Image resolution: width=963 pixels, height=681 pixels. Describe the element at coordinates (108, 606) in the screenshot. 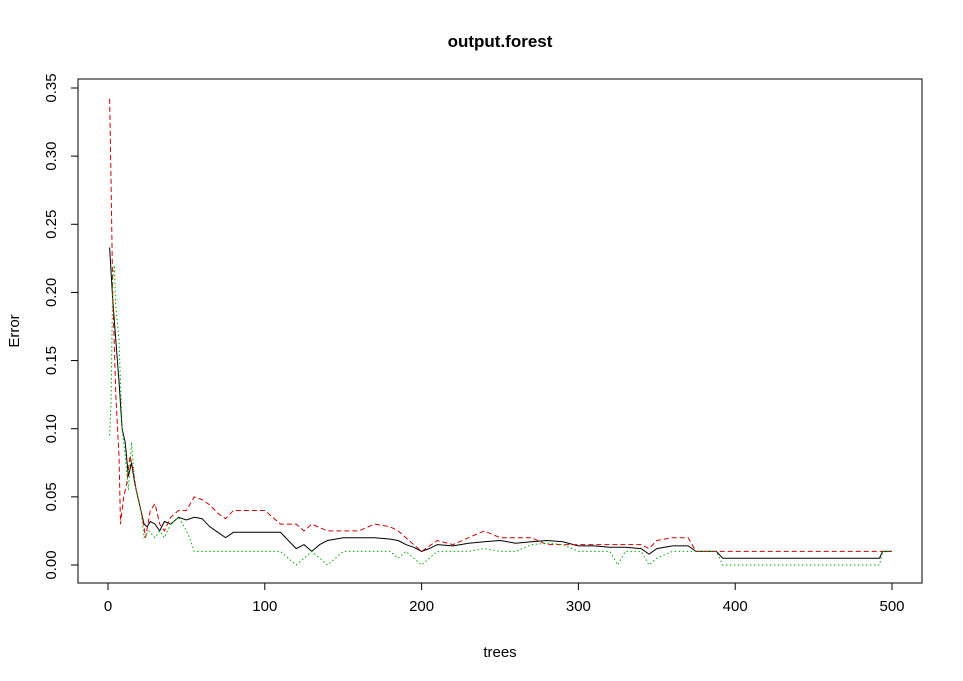

I see `x-tick-label: 0` at that location.